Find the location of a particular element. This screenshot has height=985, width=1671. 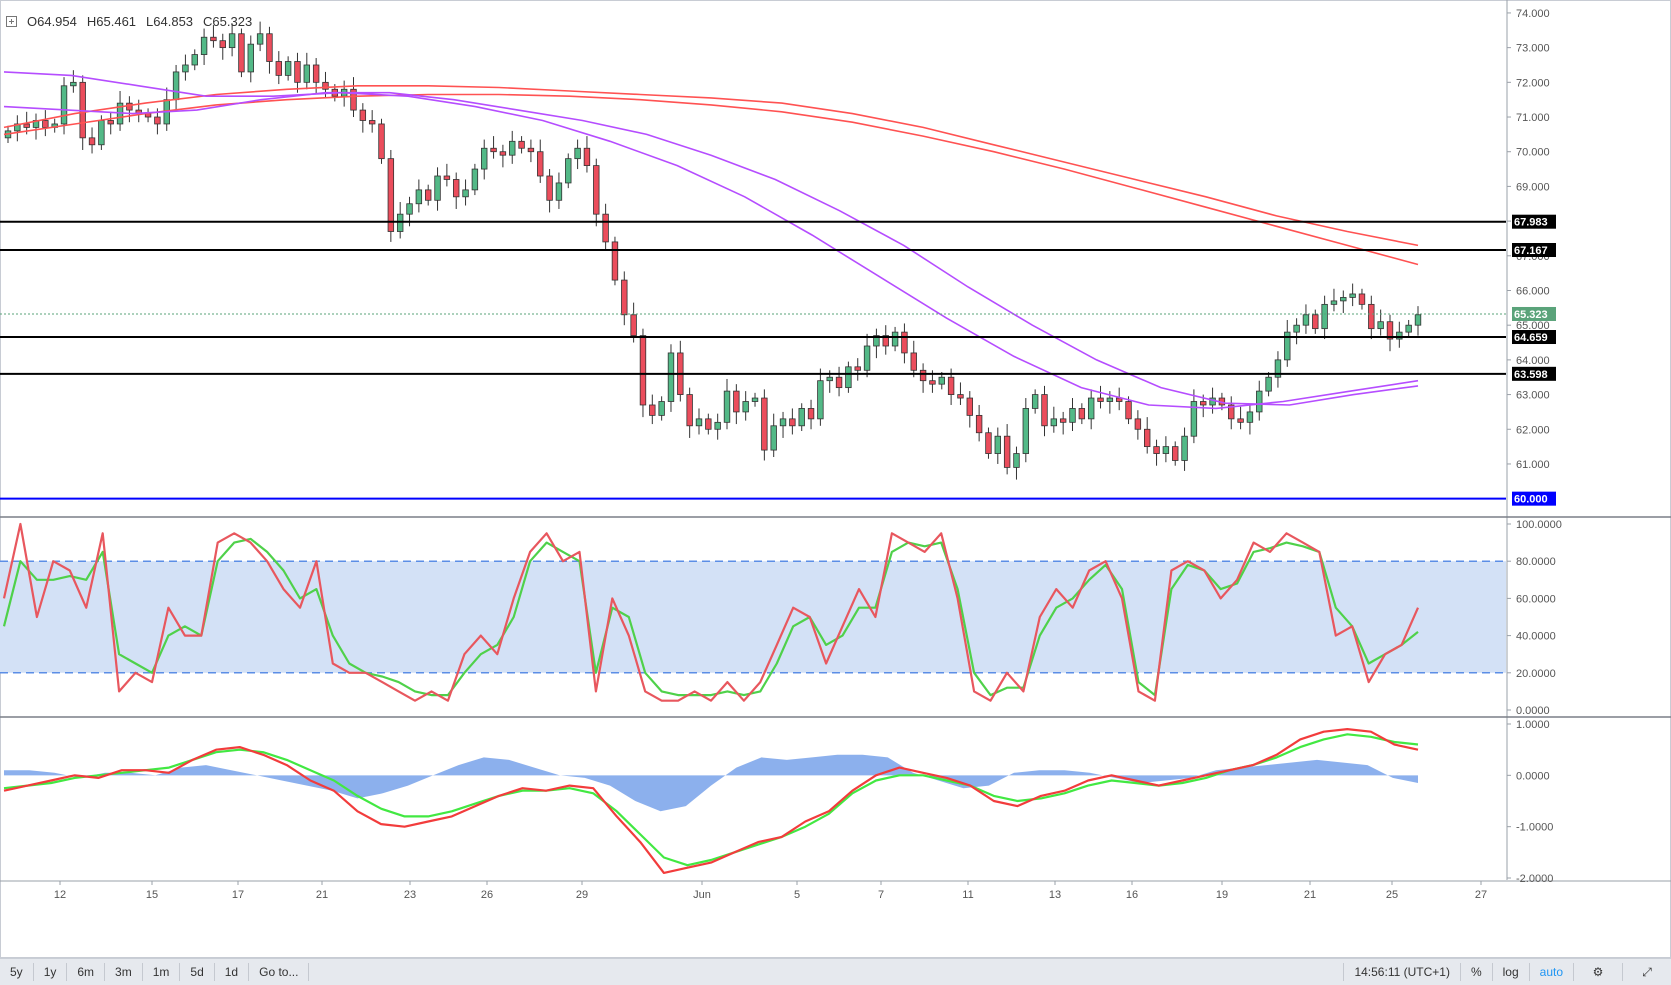

ohlc-header: O64.954 H65.461 L64.853 C65.323 is located at coordinates (129, 21).